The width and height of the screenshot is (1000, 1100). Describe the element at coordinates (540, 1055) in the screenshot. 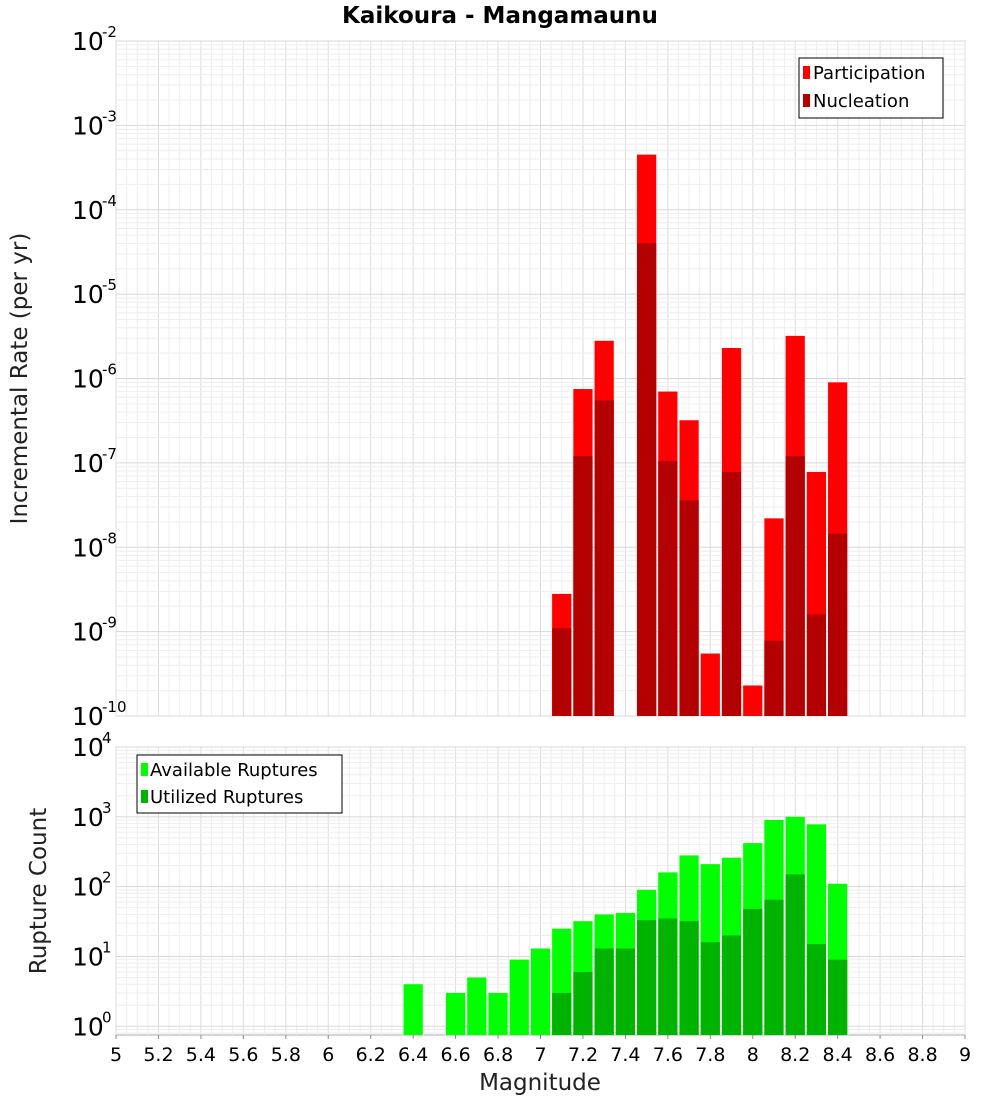

I see `x-tick-label: 7` at that location.